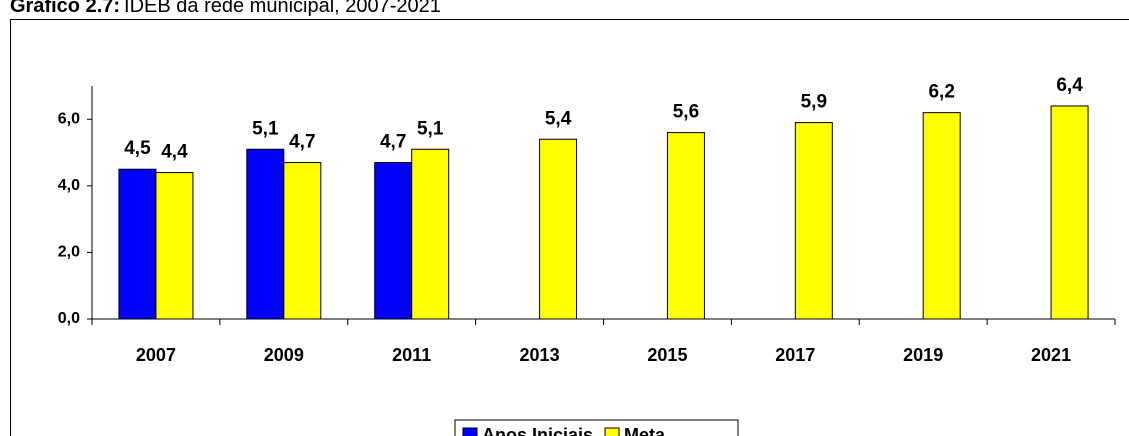 The image size is (1129, 436). Describe the element at coordinates (69, 252) in the screenshot. I see `y-tick-label: 2,0` at that location.